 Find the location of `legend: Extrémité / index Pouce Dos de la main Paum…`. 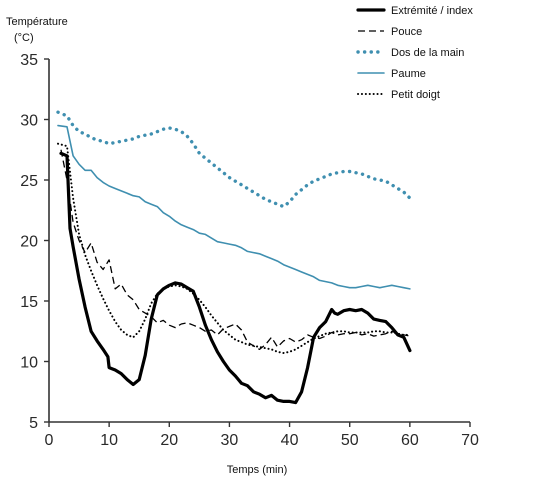

legend: Extrémité / index Pouce Dos de la main Paum… is located at coordinates (414, 53).